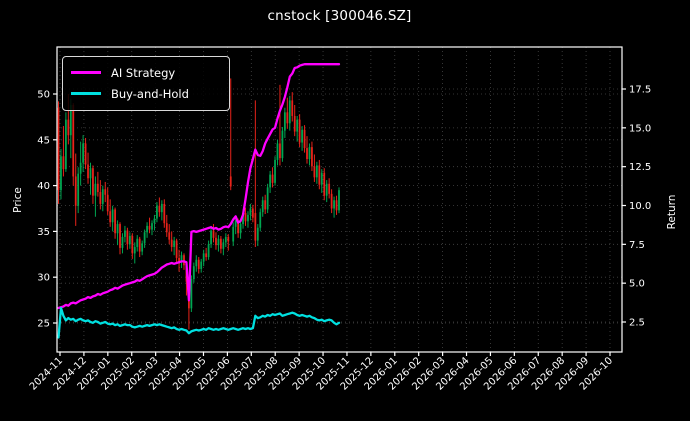  I want to click on legend-item-ai-strategy: AI Strategy, so click(145, 72).